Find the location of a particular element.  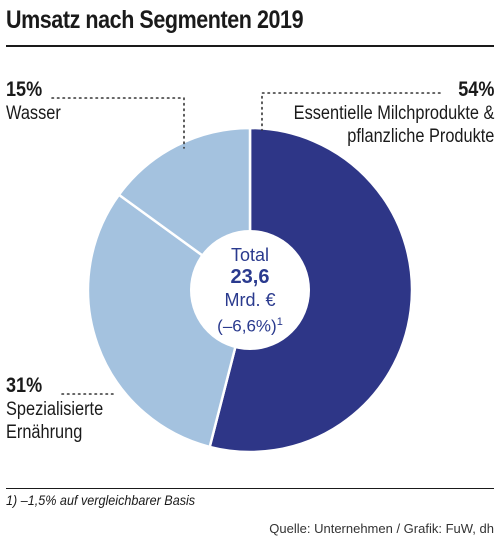

label-wasser-name: Wasser is located at coordinates (33, 113).